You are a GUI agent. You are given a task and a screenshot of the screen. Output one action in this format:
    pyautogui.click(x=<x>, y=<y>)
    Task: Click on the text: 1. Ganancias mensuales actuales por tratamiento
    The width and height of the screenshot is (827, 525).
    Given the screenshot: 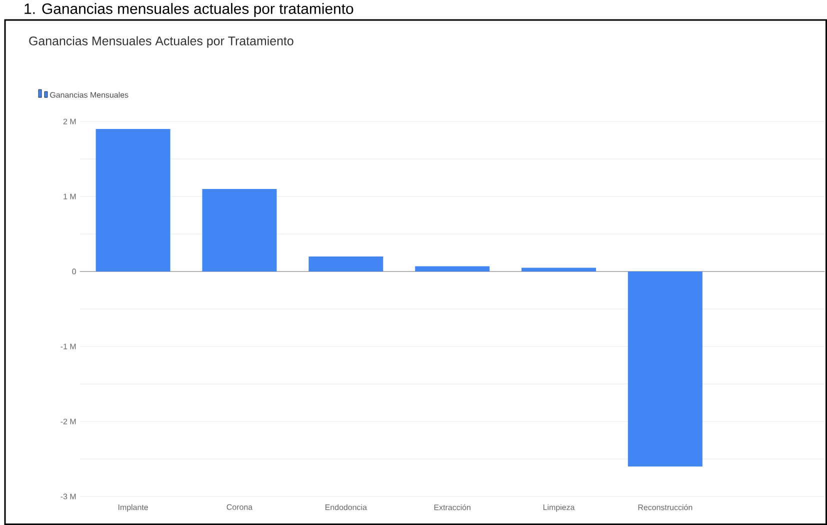 What is the action you would take?
    pyautogui.click(x=189, y=10)
    